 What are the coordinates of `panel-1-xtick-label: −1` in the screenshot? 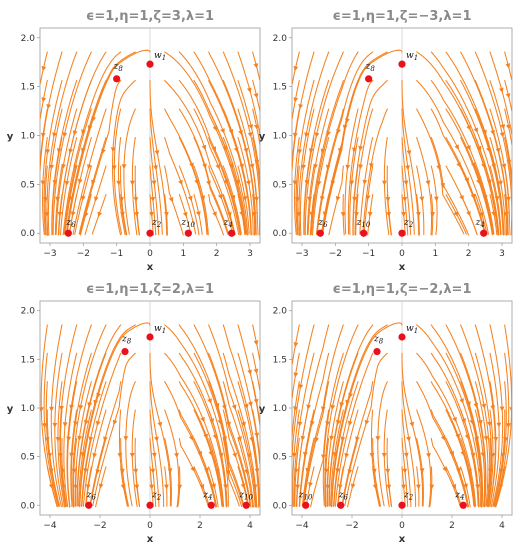 It's located at (116, 254).